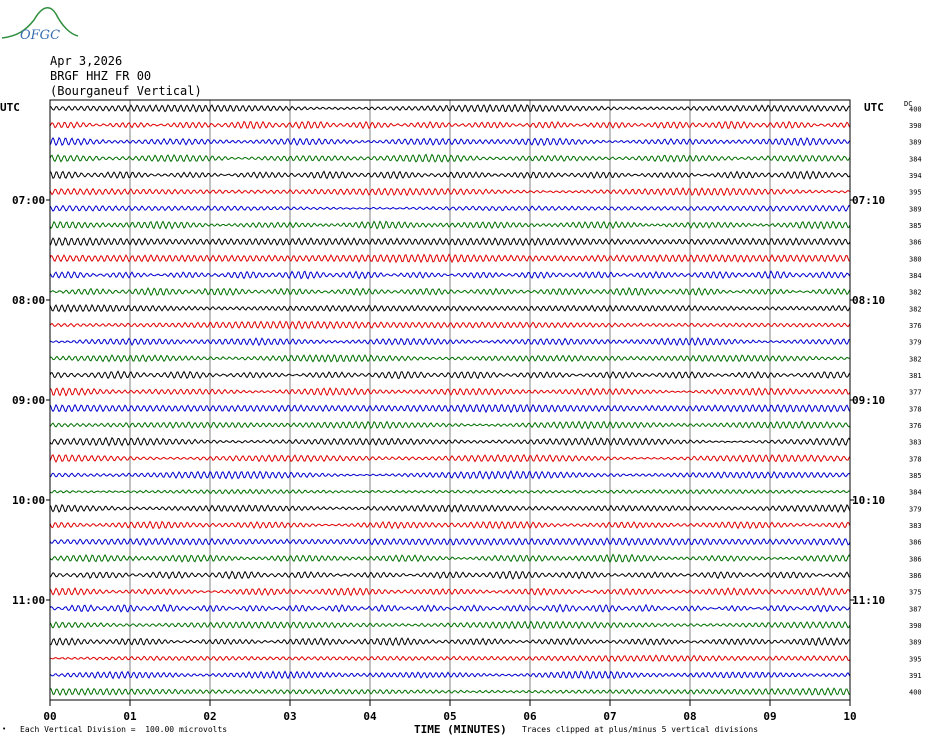  I want to click on x-tick-label: 04, so click(370, 716).